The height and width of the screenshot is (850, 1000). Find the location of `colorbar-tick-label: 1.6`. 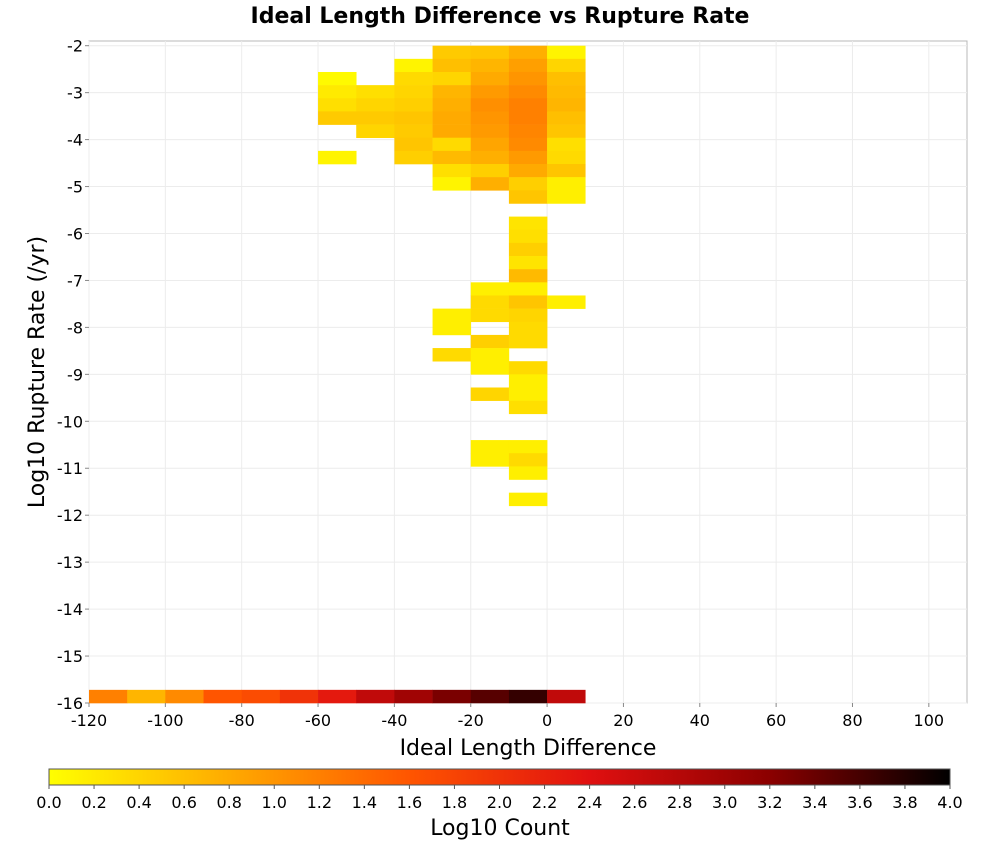

colorbar-tick-label: 1.6 is located at coordinates (409, 802).